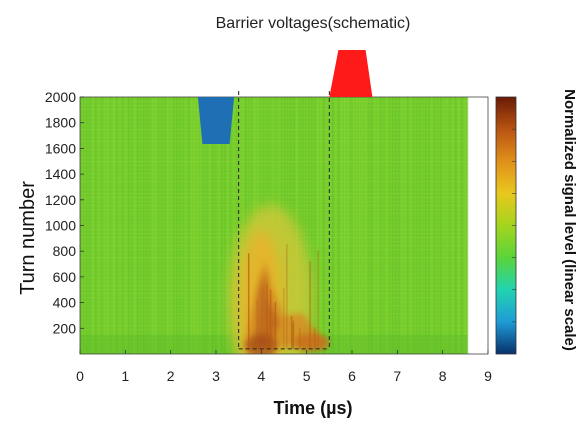 The height and width of the screenshot is (427, 582). I want to click on y-tick-label: 600, so click(65, 277).